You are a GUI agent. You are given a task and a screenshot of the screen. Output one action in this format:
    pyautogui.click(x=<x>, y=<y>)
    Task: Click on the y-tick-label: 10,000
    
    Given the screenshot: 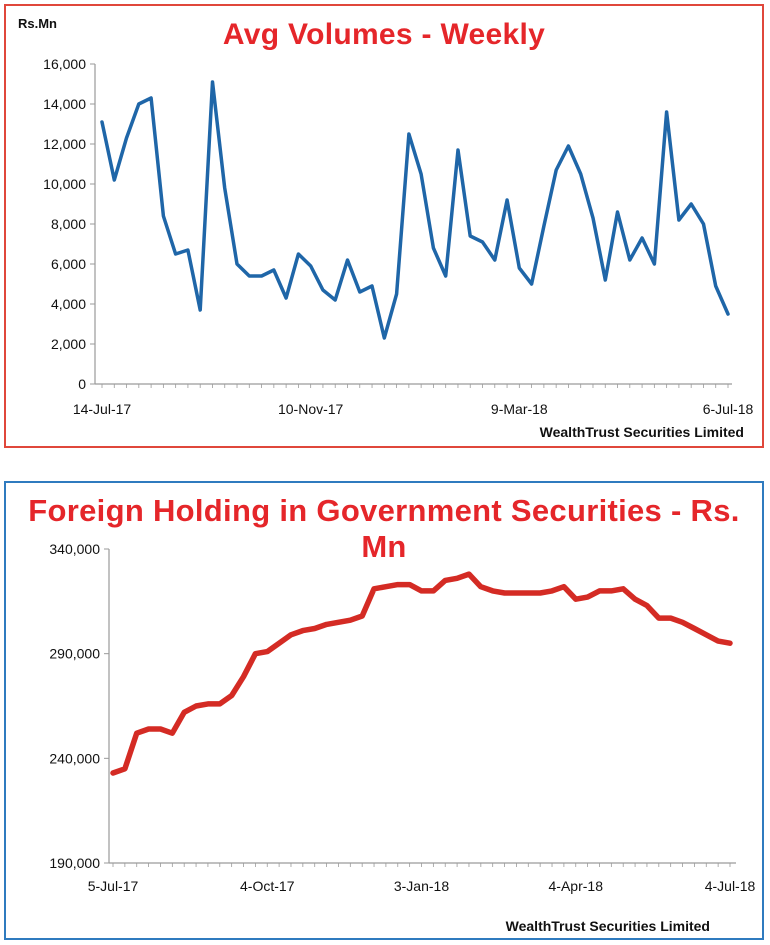 What is the action you would take?
    pyautogui.click(x=64, y=184)
    